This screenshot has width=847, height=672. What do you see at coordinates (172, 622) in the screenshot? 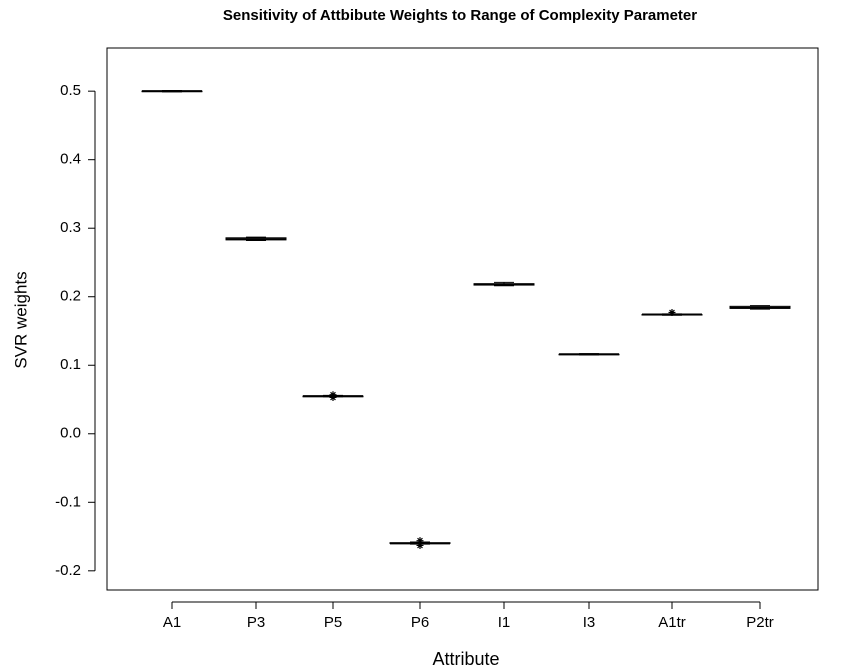
I see `x-tick-label: A1` at bounding box center [172, 622].